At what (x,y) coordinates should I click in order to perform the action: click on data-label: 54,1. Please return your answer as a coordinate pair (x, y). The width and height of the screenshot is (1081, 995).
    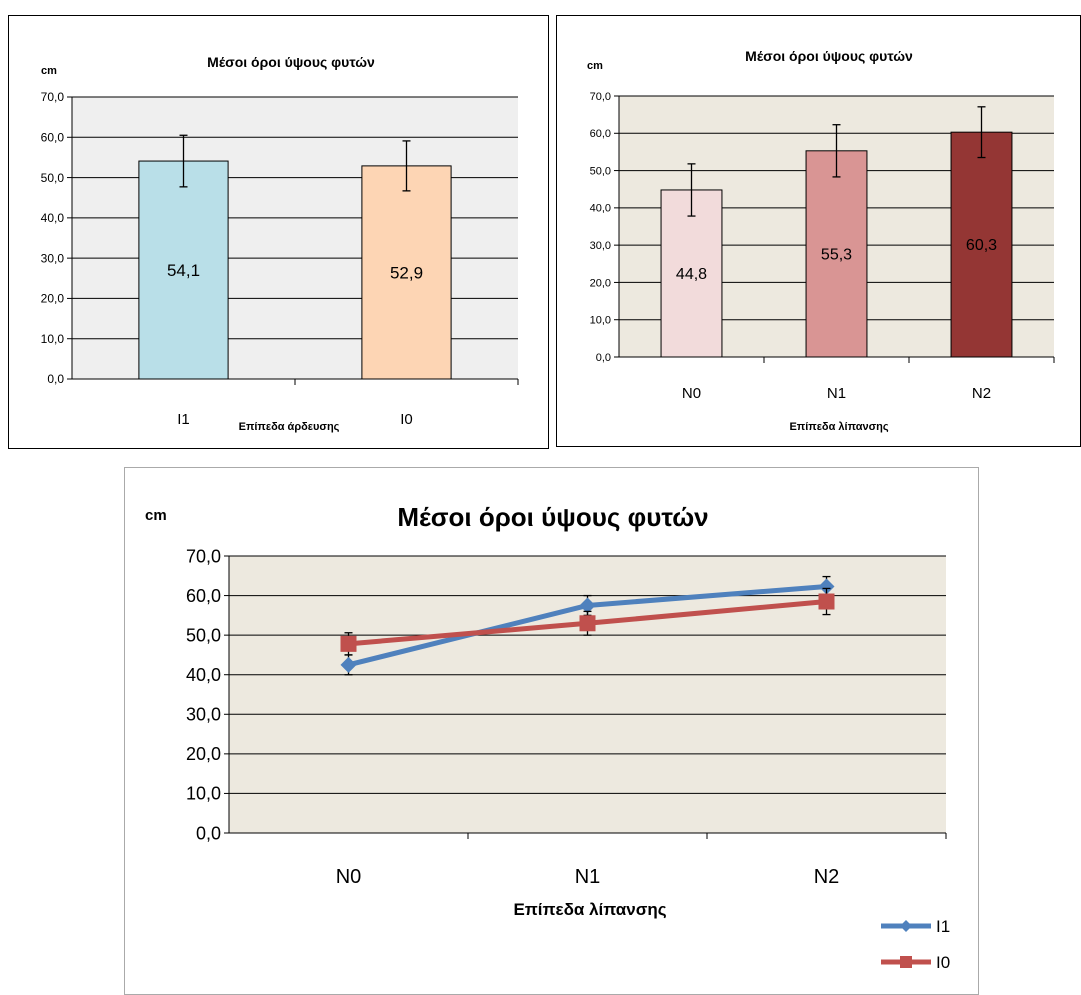
    Looking at the image, I should click on (183, 270).